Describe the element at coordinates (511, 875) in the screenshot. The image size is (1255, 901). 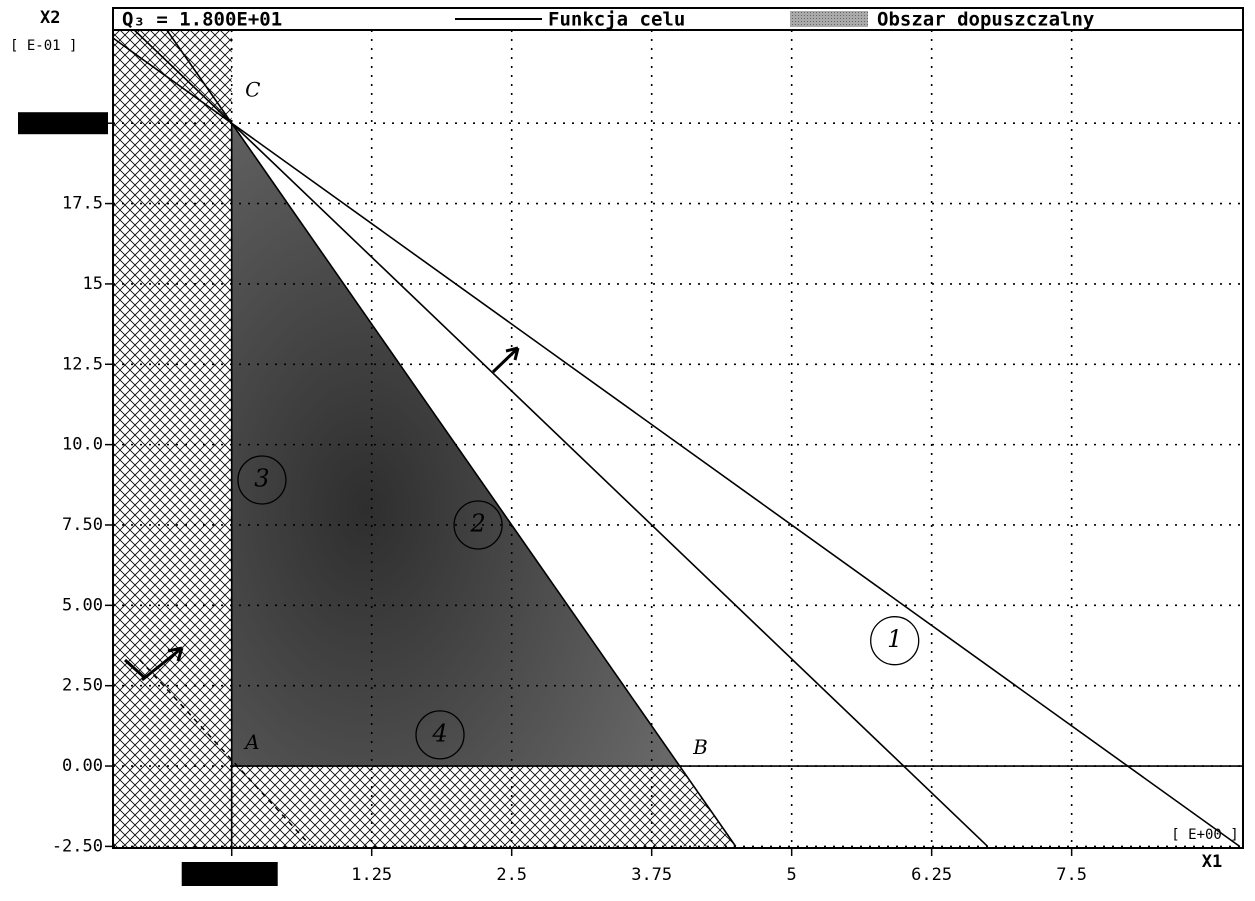
I see `x-tick-label: 2.5` at that location.